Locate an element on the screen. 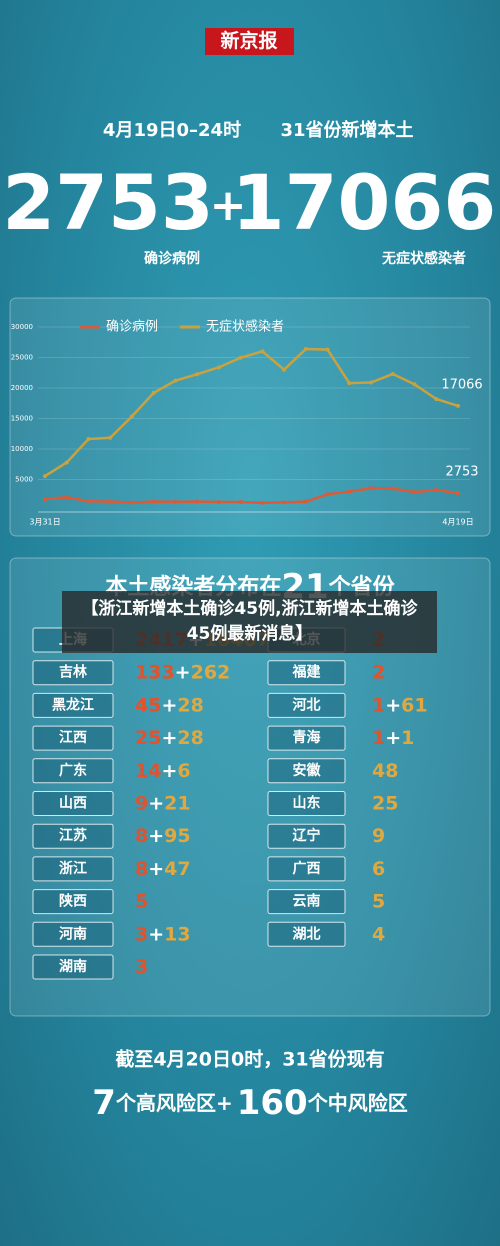 Image resolution: width=500 pixels, height=1246 pixels. confirmed-count: 14 is located at coordinates (148, 770).